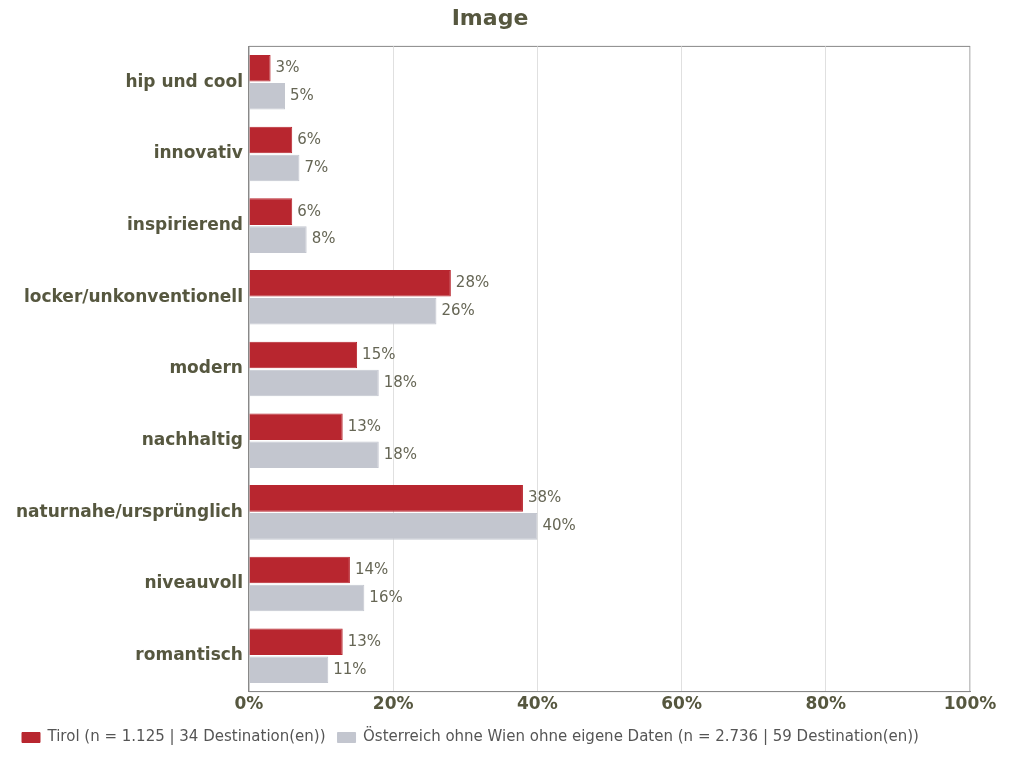 The width and height of the screenshot is (1024, 761). Describe the element at coordinates (302, 95) in the screenshot. I see `data-label: 5%` at that location.